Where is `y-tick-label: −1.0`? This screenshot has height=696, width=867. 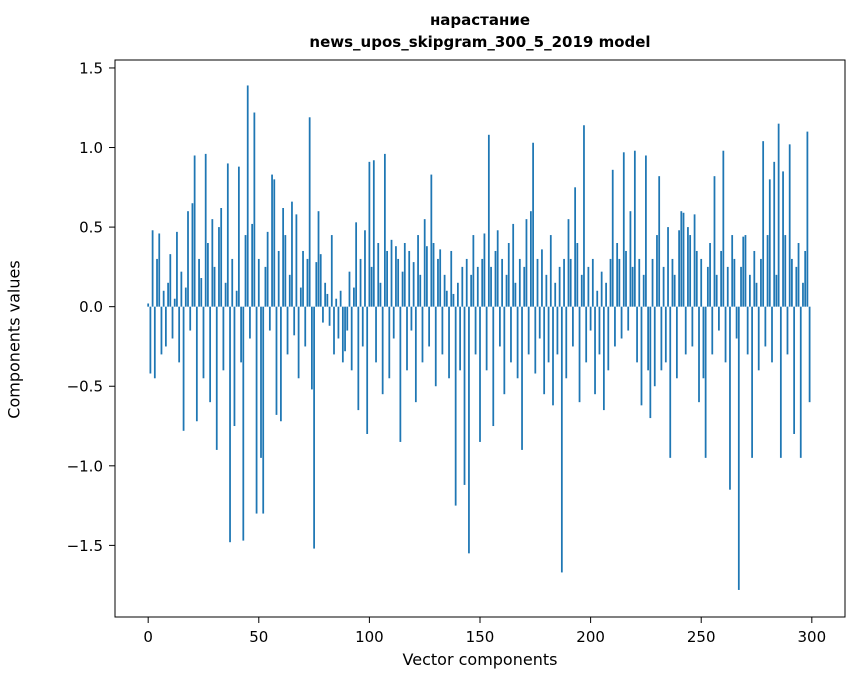
y-tick-label: −1.0 is located at coordinates (85, 466).